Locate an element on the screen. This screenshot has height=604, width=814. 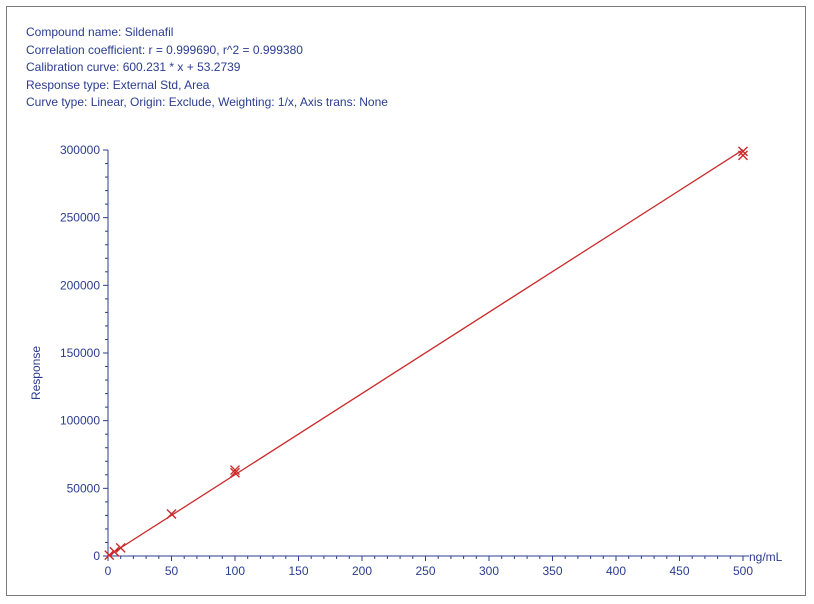
calibration-curve-line: Calibration curve: 600.231 * x + 53.2739 is located at coordinates (133, 67).